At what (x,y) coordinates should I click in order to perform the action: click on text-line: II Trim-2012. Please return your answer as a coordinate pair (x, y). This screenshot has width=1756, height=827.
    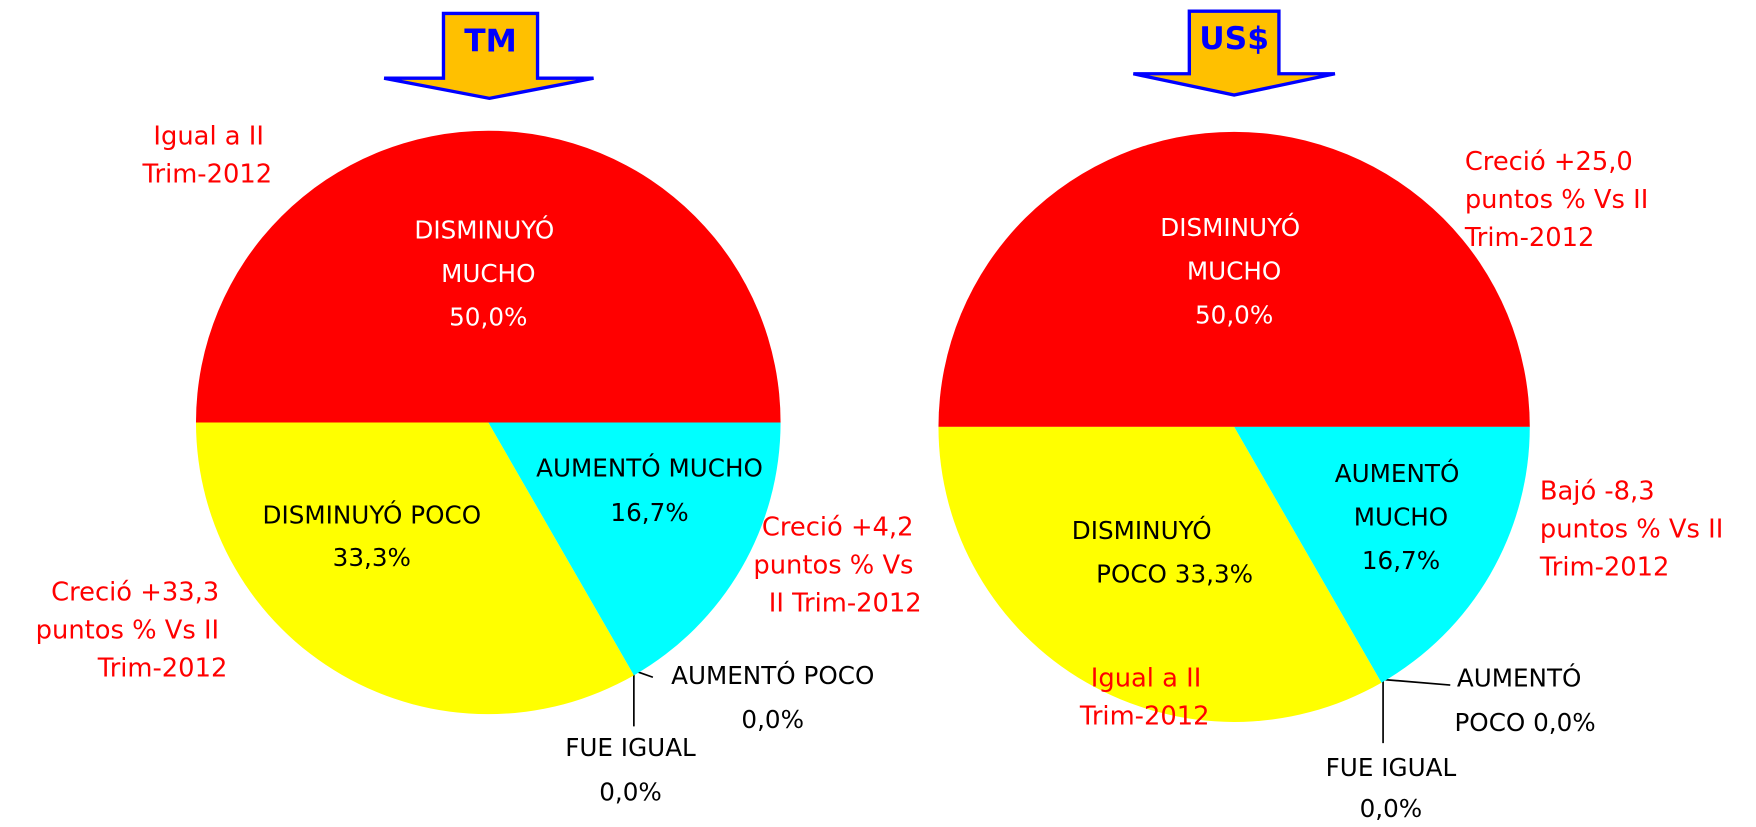
    Looking at the image, I should click on (845, 603).